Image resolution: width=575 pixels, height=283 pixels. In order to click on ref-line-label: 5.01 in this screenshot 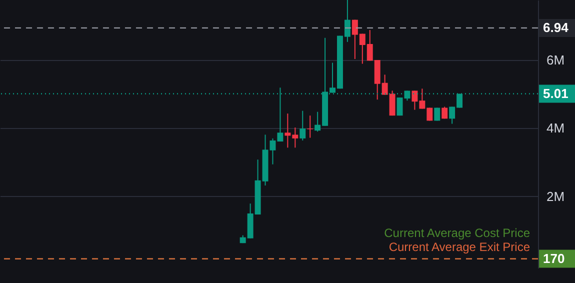, I will do `click(555, 93)`.